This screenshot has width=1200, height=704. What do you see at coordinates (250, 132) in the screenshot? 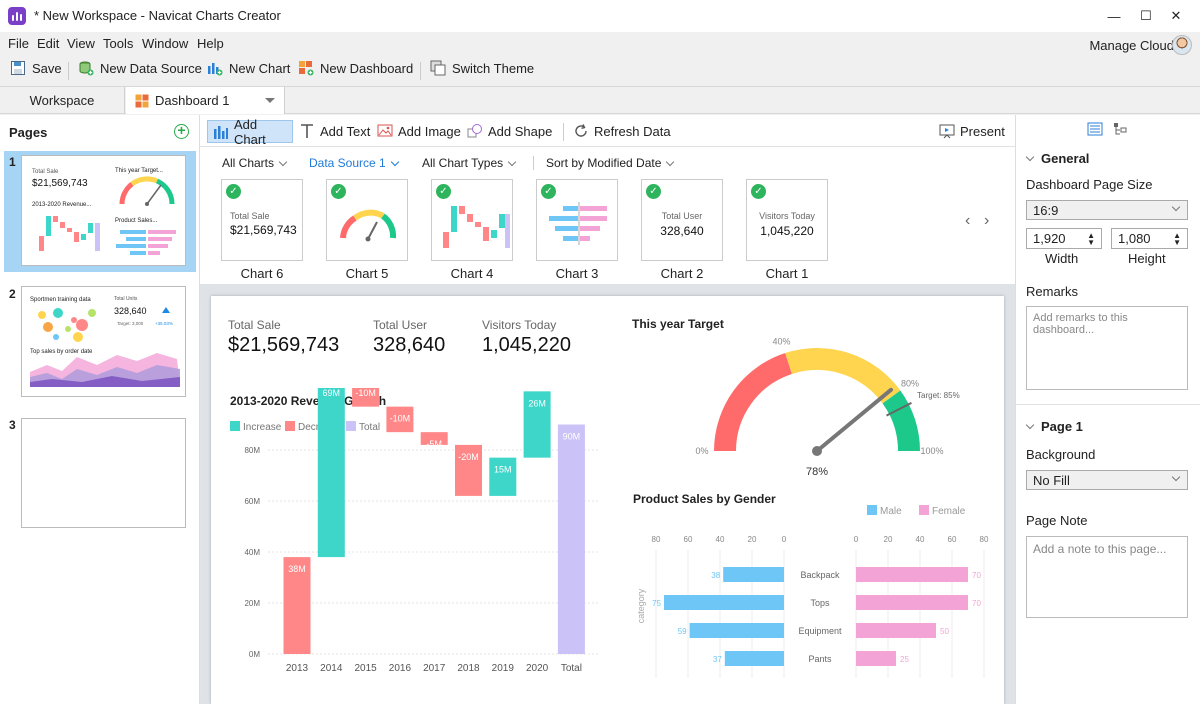
I see `add-chart-button: Add Chart` at bounding box center [250, 132].